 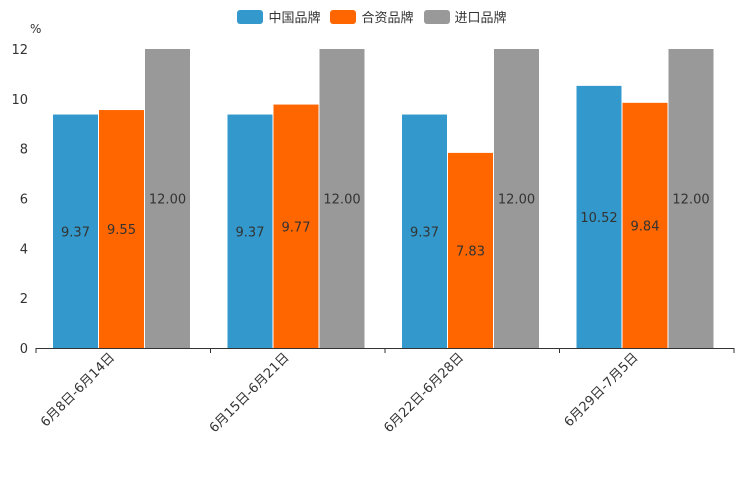 I want to click on legend-item-import-brand: 进口品牌, so click(x=465, y=16).